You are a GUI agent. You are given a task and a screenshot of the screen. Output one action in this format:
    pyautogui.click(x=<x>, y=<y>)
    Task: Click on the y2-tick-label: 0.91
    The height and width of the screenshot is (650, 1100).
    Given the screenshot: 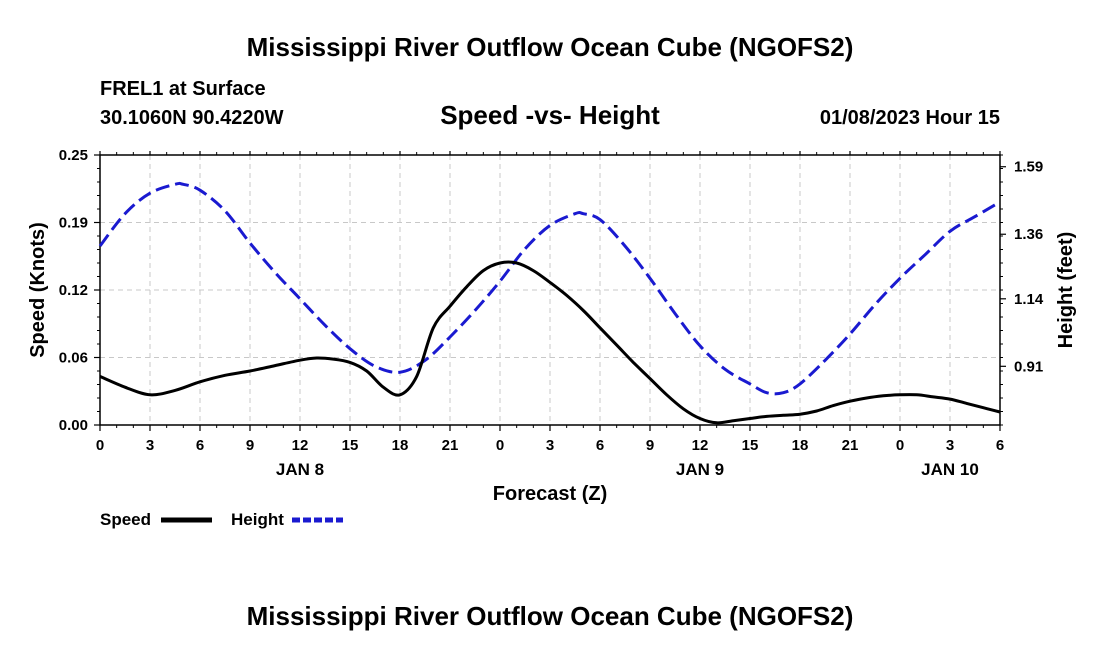 What is the action you would take?
    pyautogui.click(x=1028, y=366)
    